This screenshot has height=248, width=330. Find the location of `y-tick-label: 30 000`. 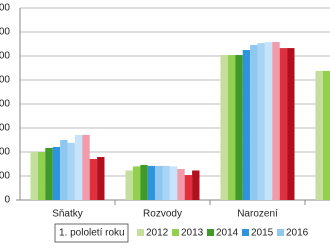

y-tick-label: 30 000 is located at coordinates (5, 128).